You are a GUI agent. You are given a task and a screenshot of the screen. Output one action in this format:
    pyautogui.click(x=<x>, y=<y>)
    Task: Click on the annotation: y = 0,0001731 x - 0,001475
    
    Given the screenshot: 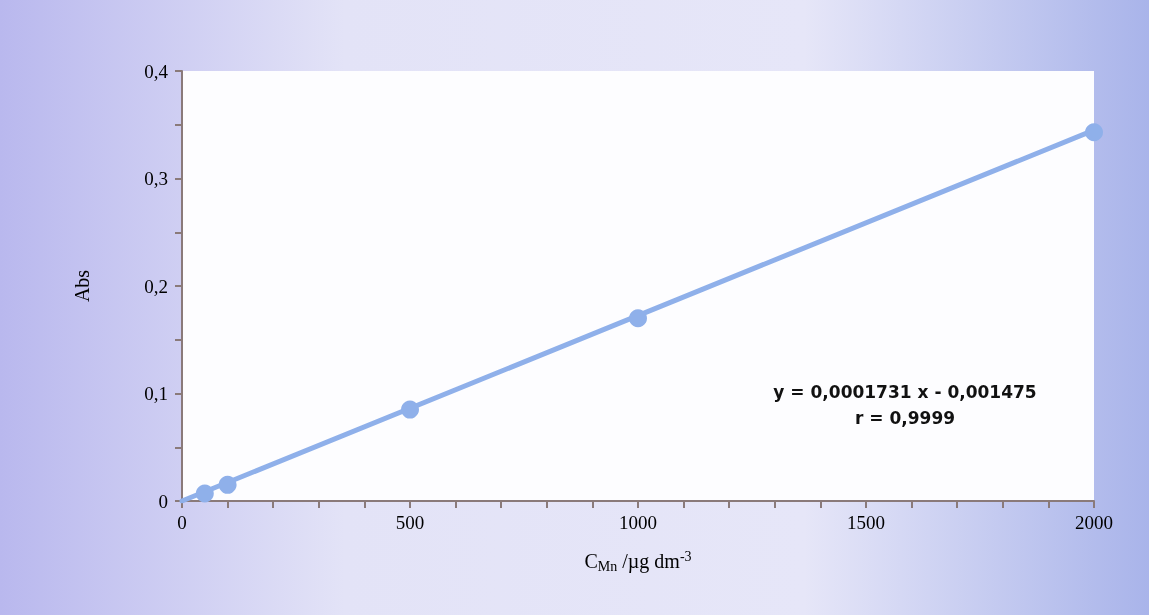 What is the action you would take?
    pyautogui.click(x=905, y=391)
    